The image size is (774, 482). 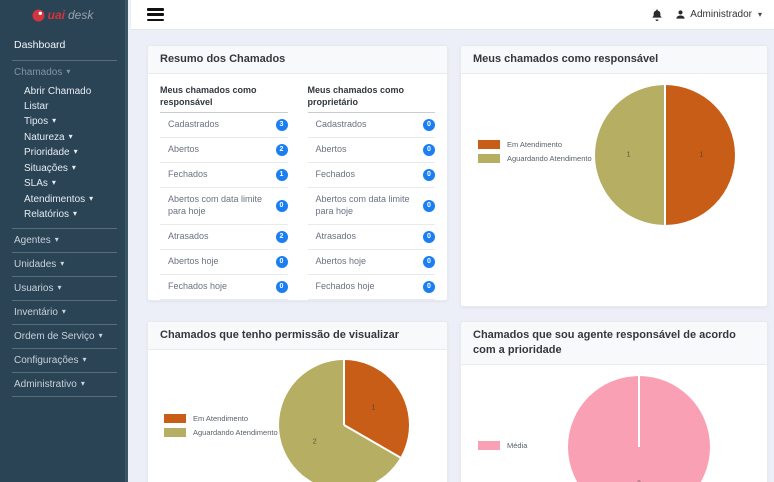 I want to click on sidebar-item-relatorios: Relatórios ▾, so click(x=62, y=215).